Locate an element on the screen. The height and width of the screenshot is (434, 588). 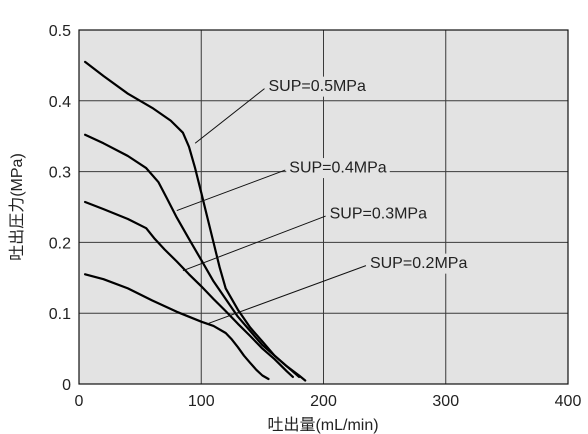
y-tick-label: 0.1 is located at coordinates (60, 314).